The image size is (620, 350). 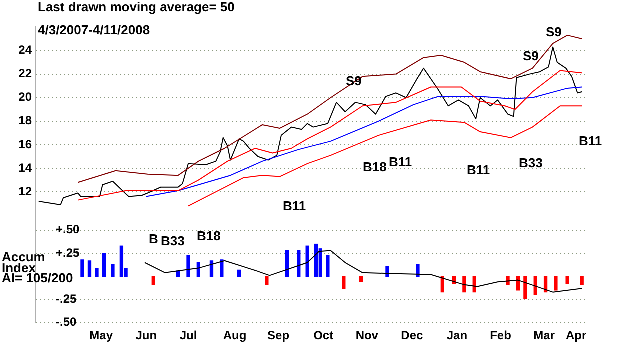 What do you see at coordinates (189, 335) in the screenshot?
I see `x-tick-label: Jul` at bounding box center [189, 335].